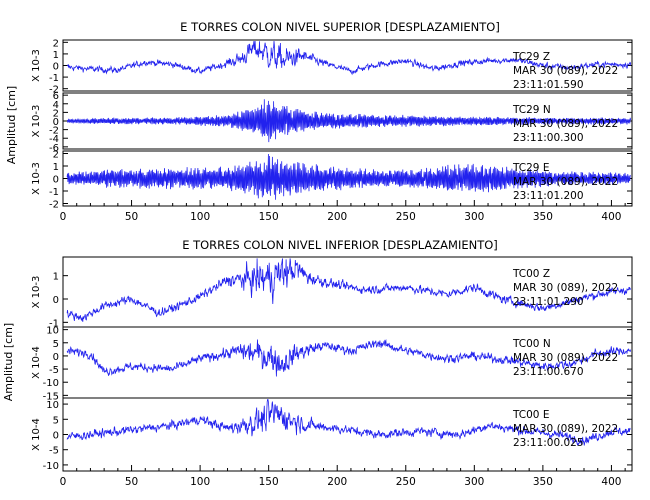 The width and height of the screenshot is (650, 500). I want to click on upper-x-axis: 0 50 100 150 200 250 300 350 400, so click(343, 211).